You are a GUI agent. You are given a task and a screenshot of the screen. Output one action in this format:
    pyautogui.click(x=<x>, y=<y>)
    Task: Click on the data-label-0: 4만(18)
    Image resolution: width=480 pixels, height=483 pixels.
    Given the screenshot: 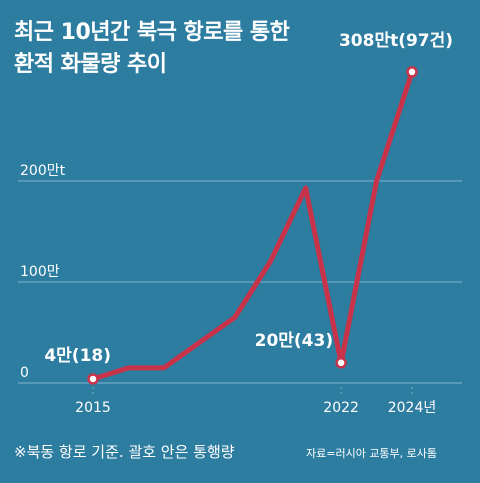 What is the action you would take?
    pyautogui.click(x=77, y=356)
    